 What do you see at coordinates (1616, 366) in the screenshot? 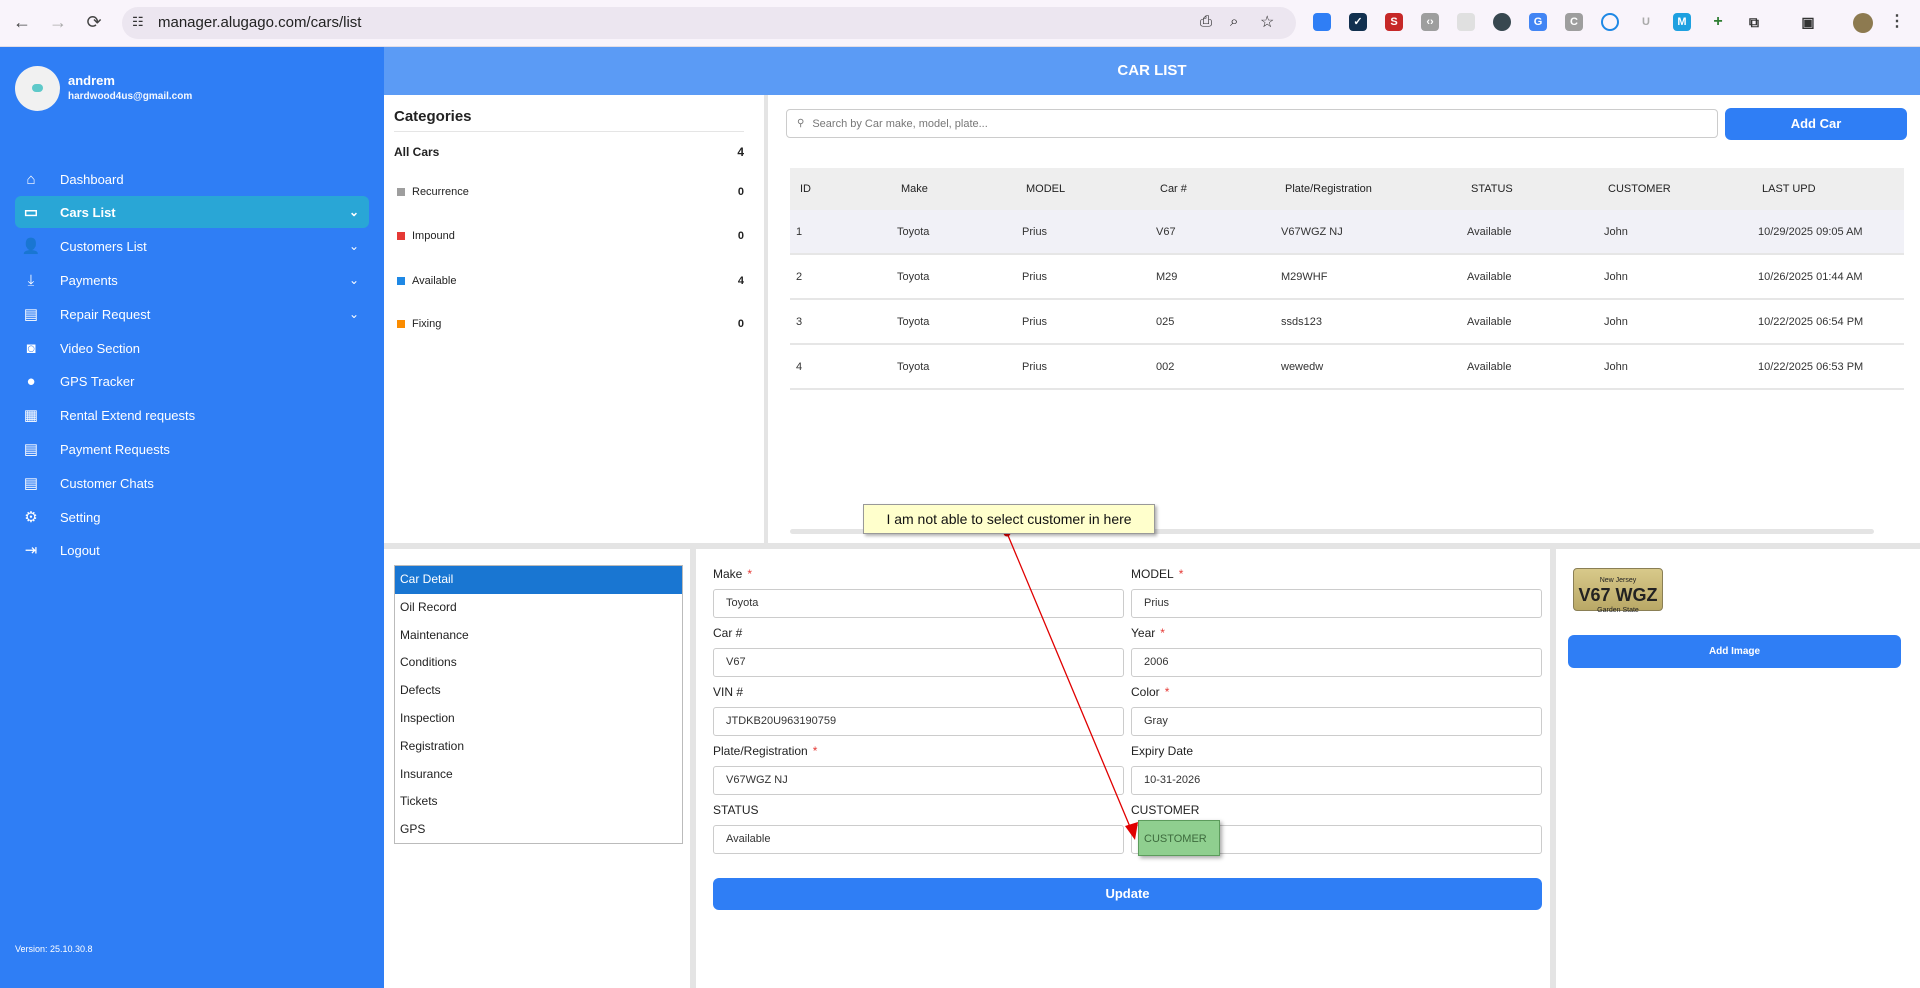
I see `table-cell: John` at bounding box center [1616, 366].